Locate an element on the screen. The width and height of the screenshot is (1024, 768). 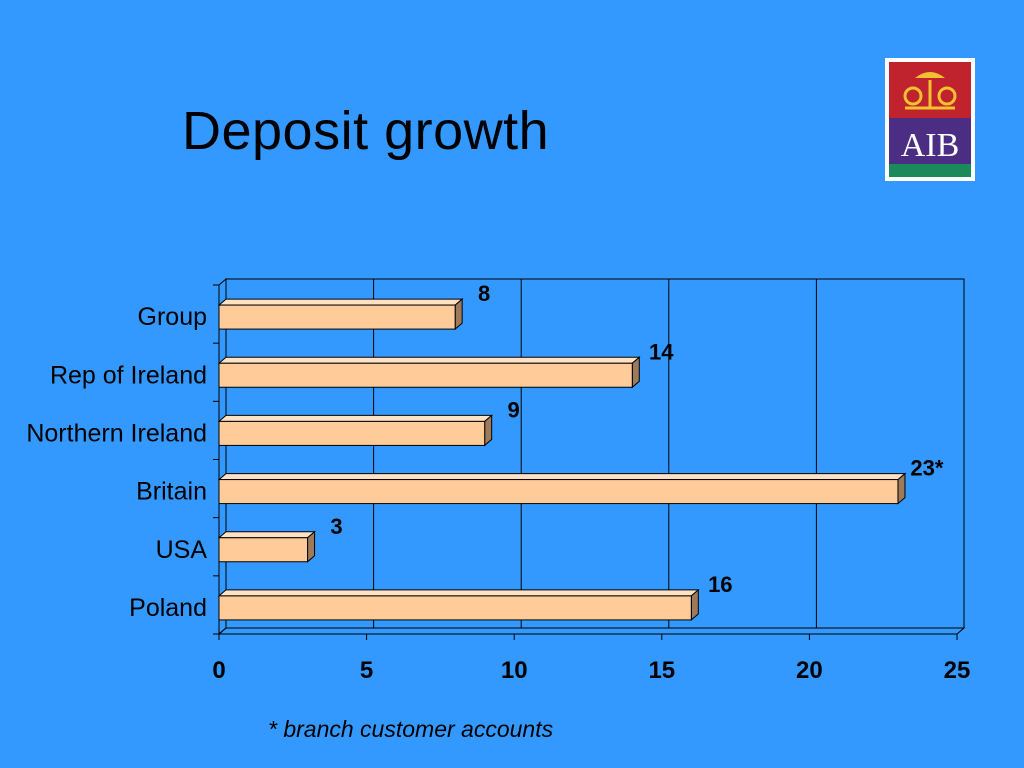
logo-emblem-icon is located at coordinates (930, 91).